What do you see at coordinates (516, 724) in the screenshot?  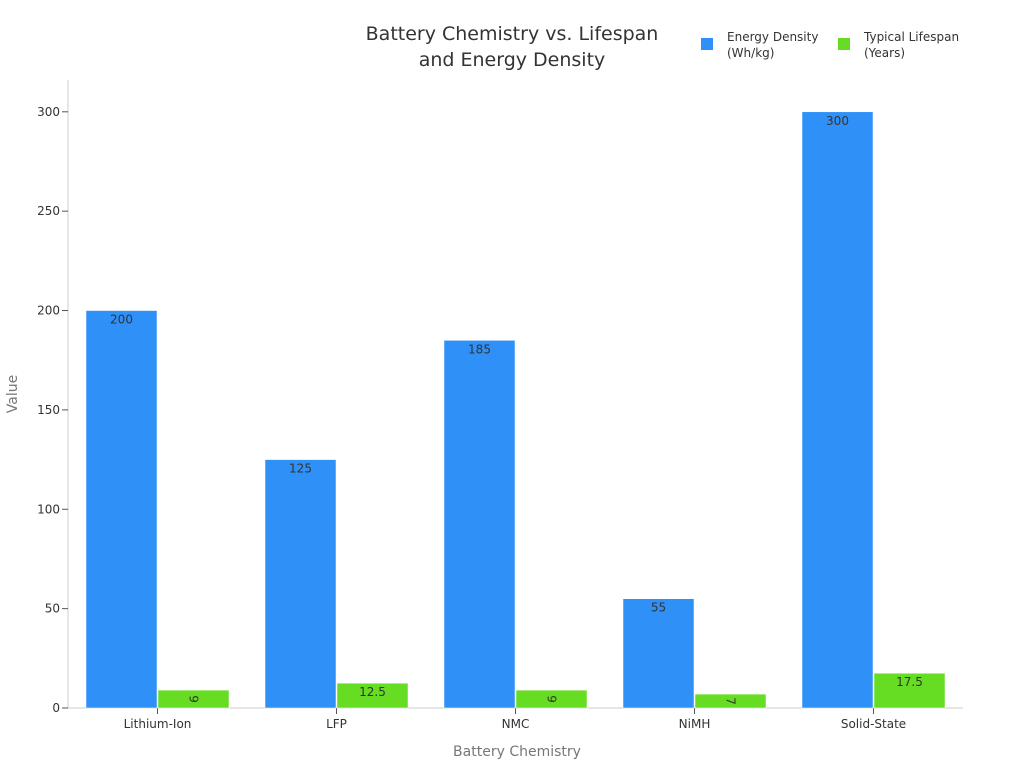 I see `x-tick-label: NMC` at bounding box center [516, 724].